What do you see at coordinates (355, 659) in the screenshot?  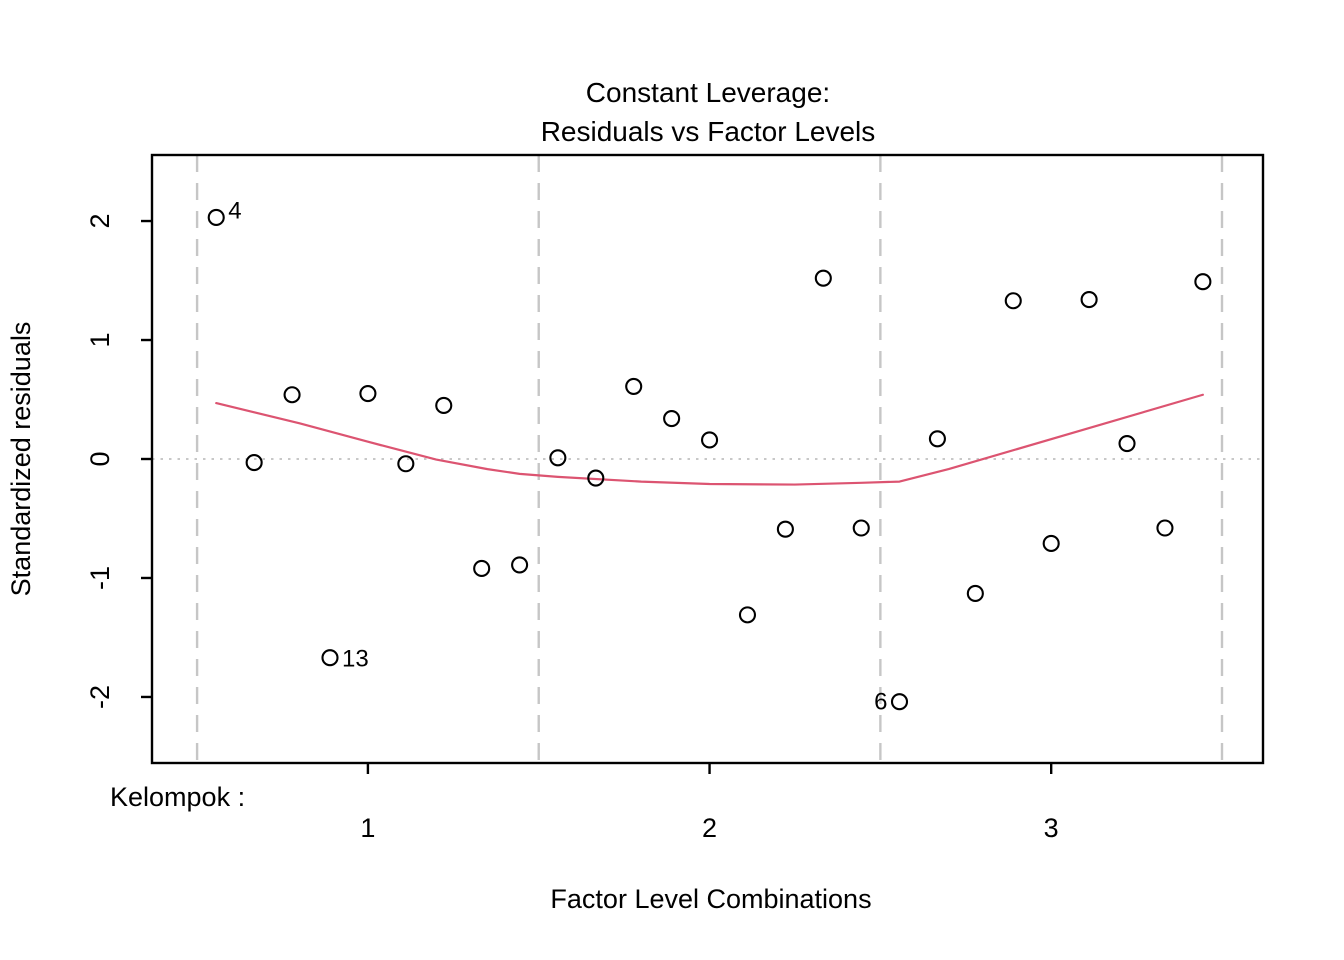 I see `point-label-13: 13` at bounding box center [355, 659].